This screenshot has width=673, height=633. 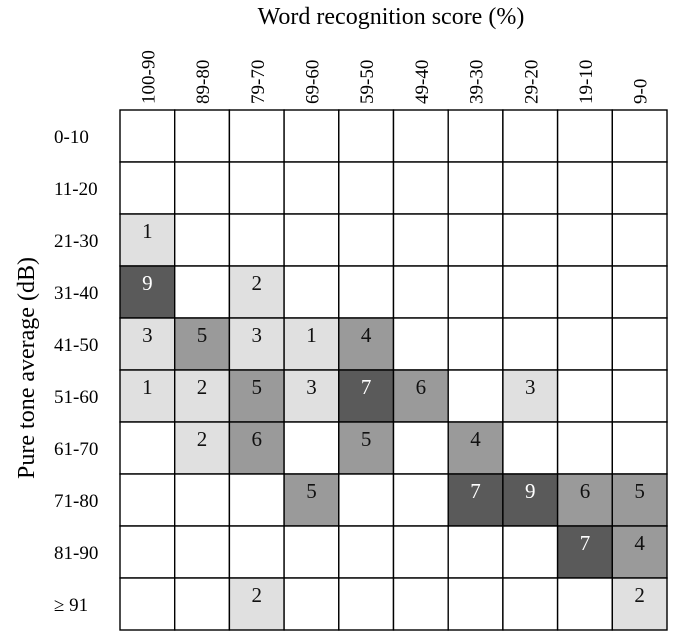 I want to click on y-tick-label: 81-90, so click(x=76, y=553).